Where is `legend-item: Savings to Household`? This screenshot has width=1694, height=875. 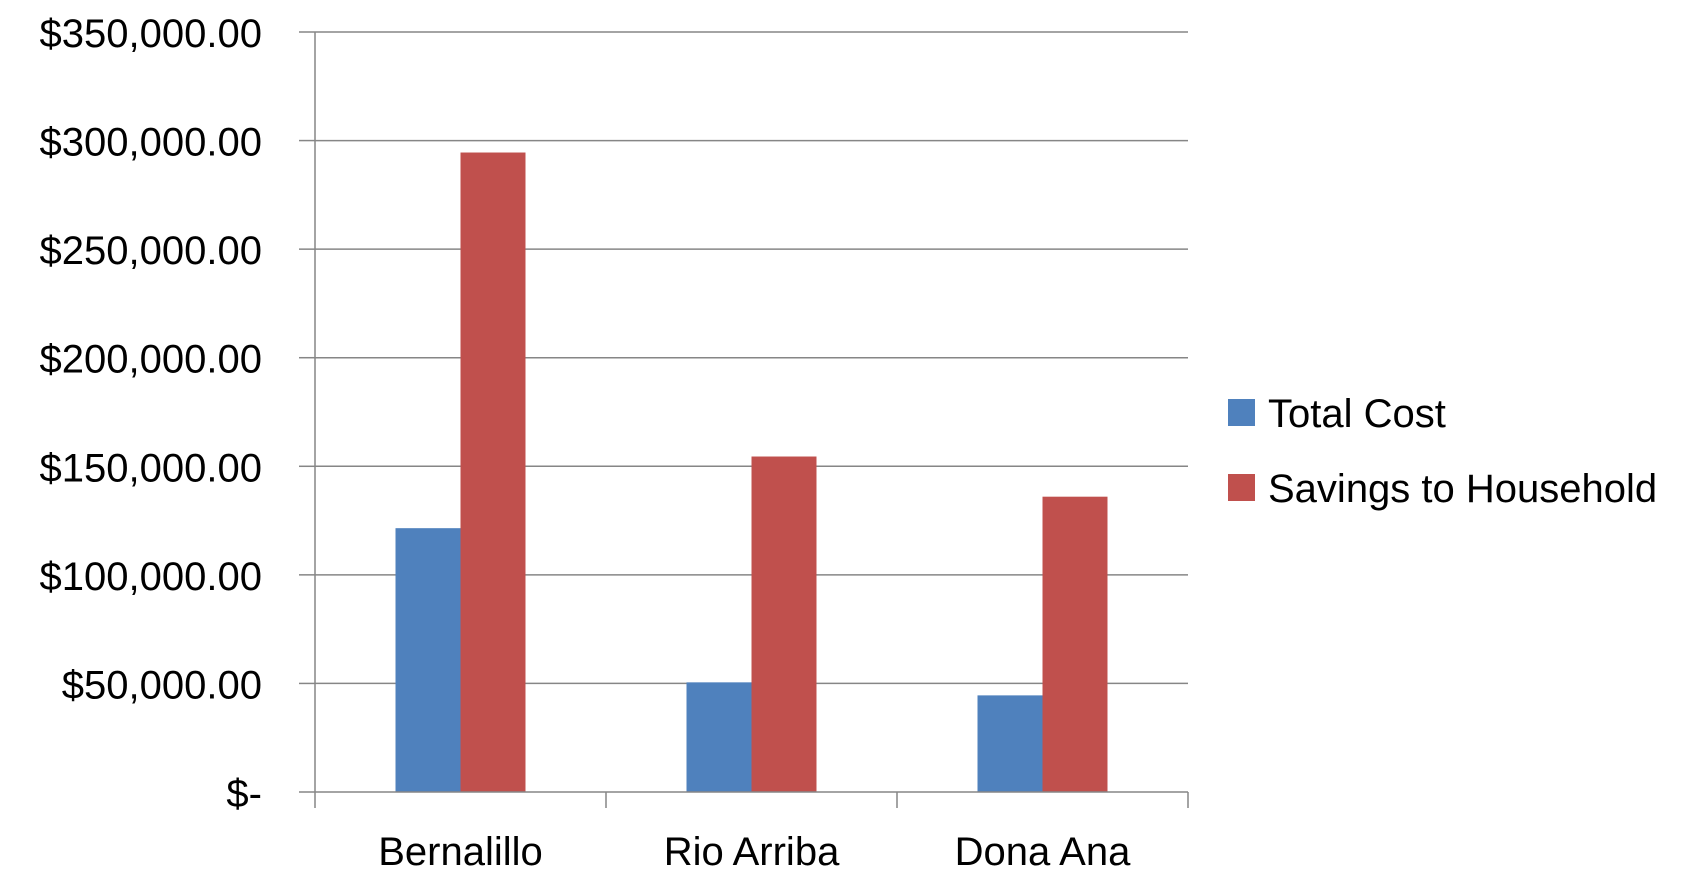
legend-item: Savings to Household is located at coordinates (1442, 489).